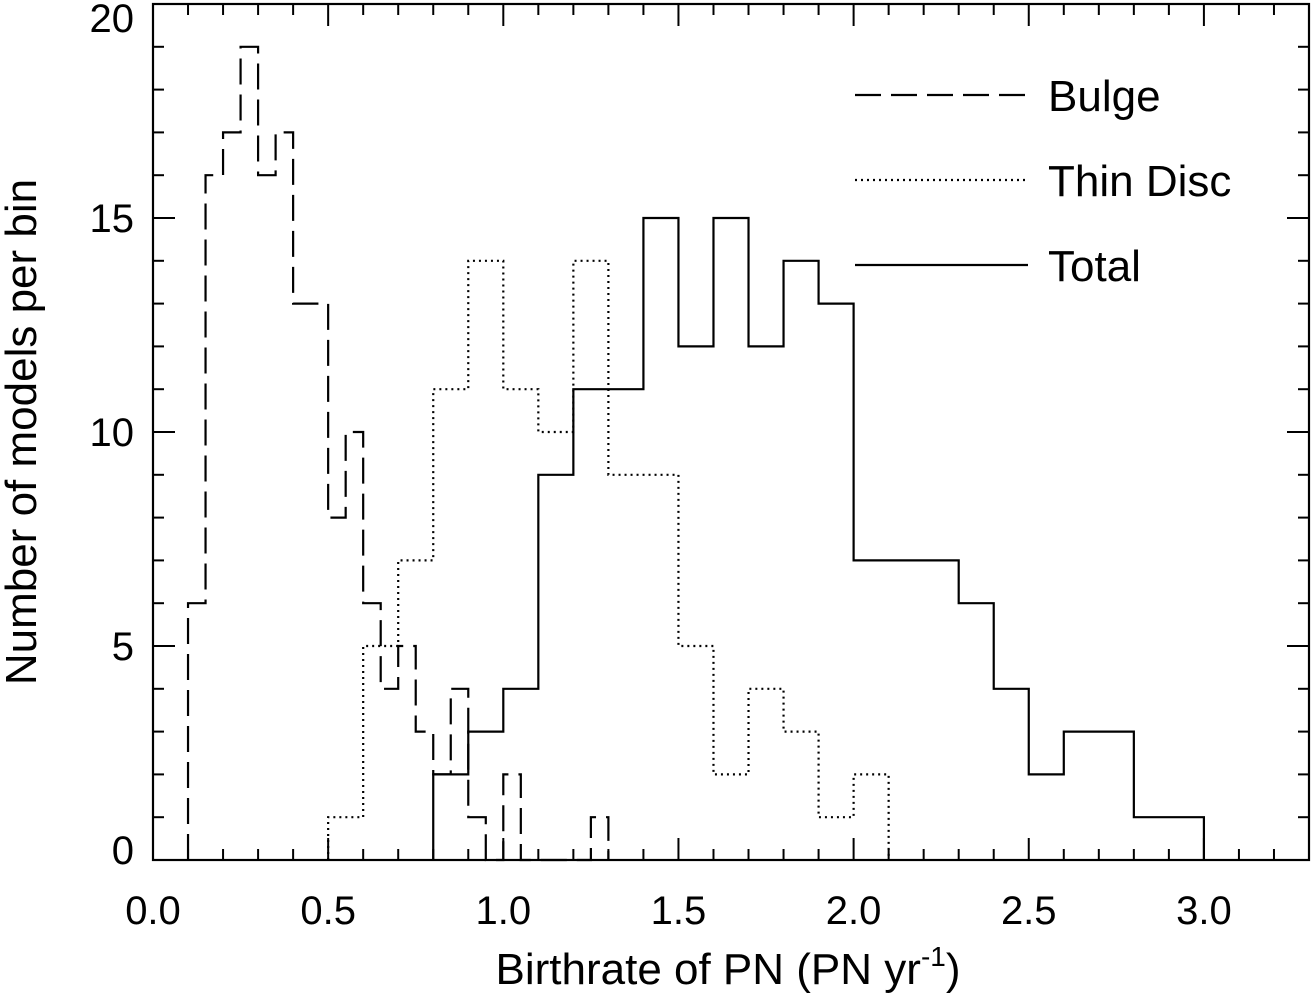 Image resolution: width=1311 pixels, height=996 pixels. Describe the element at coordinates (679, 911) in the screenshot. I see `x-tick-label: 1.5` at that location.